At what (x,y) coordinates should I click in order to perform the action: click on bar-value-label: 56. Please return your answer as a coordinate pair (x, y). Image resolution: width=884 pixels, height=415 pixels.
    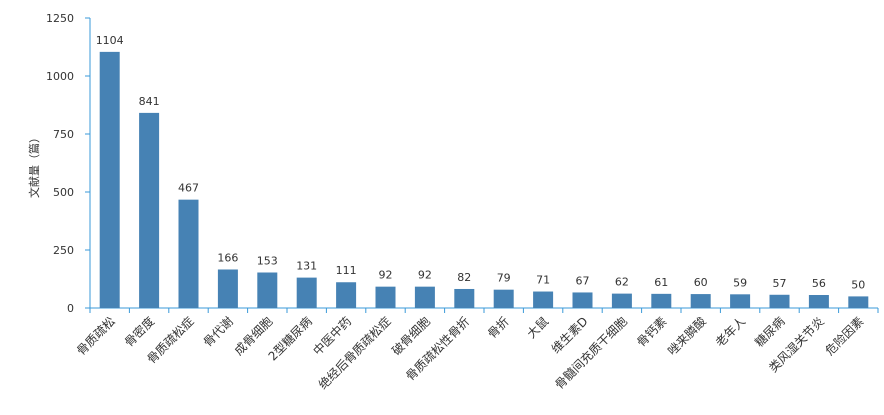
    Looking at the image, I should click on (819, 283).